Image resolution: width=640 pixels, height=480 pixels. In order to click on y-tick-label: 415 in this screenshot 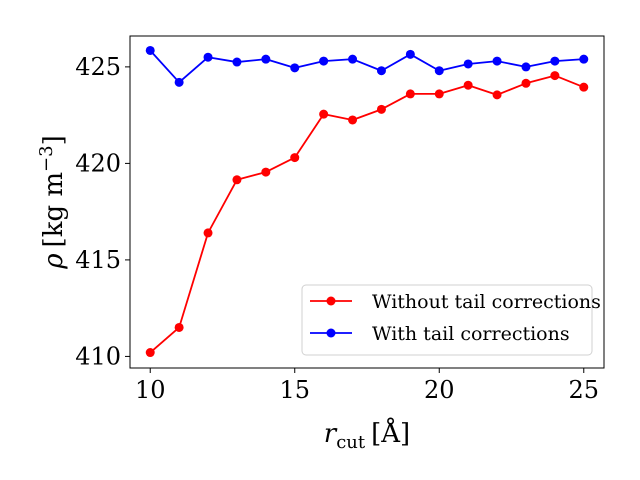, I will do `click(98, 260)`.